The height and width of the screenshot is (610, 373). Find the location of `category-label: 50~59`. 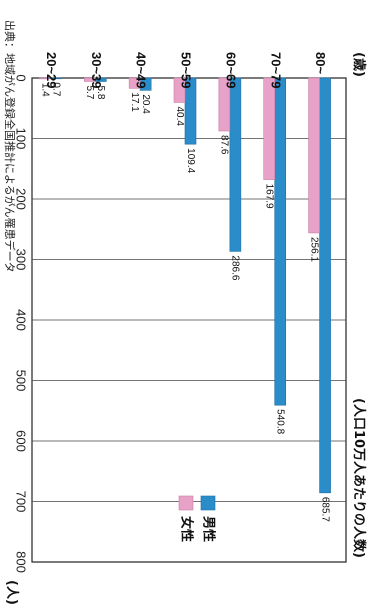

category-label: 50~59 is located at coordinates (186, 70).